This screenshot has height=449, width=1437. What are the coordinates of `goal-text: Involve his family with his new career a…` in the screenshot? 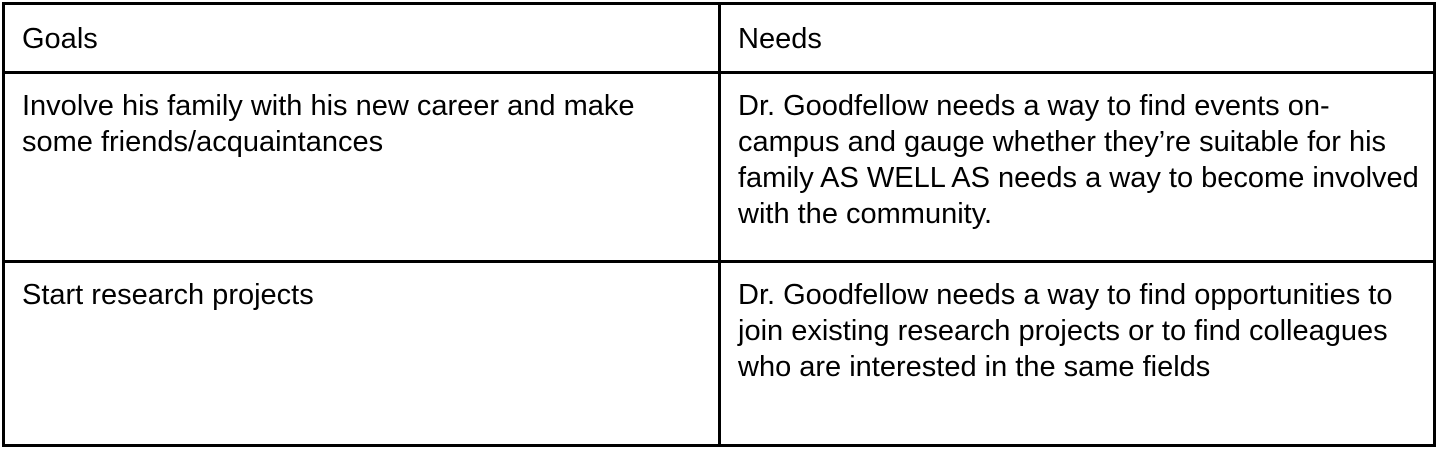 It's located at (328, 124).